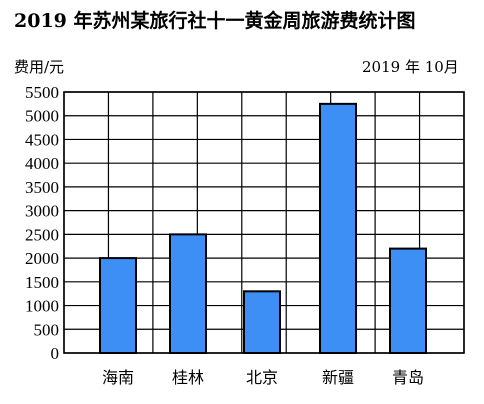 The image size is (484, 404). I want to click on y-tick-label: 0, so click(55, 353).